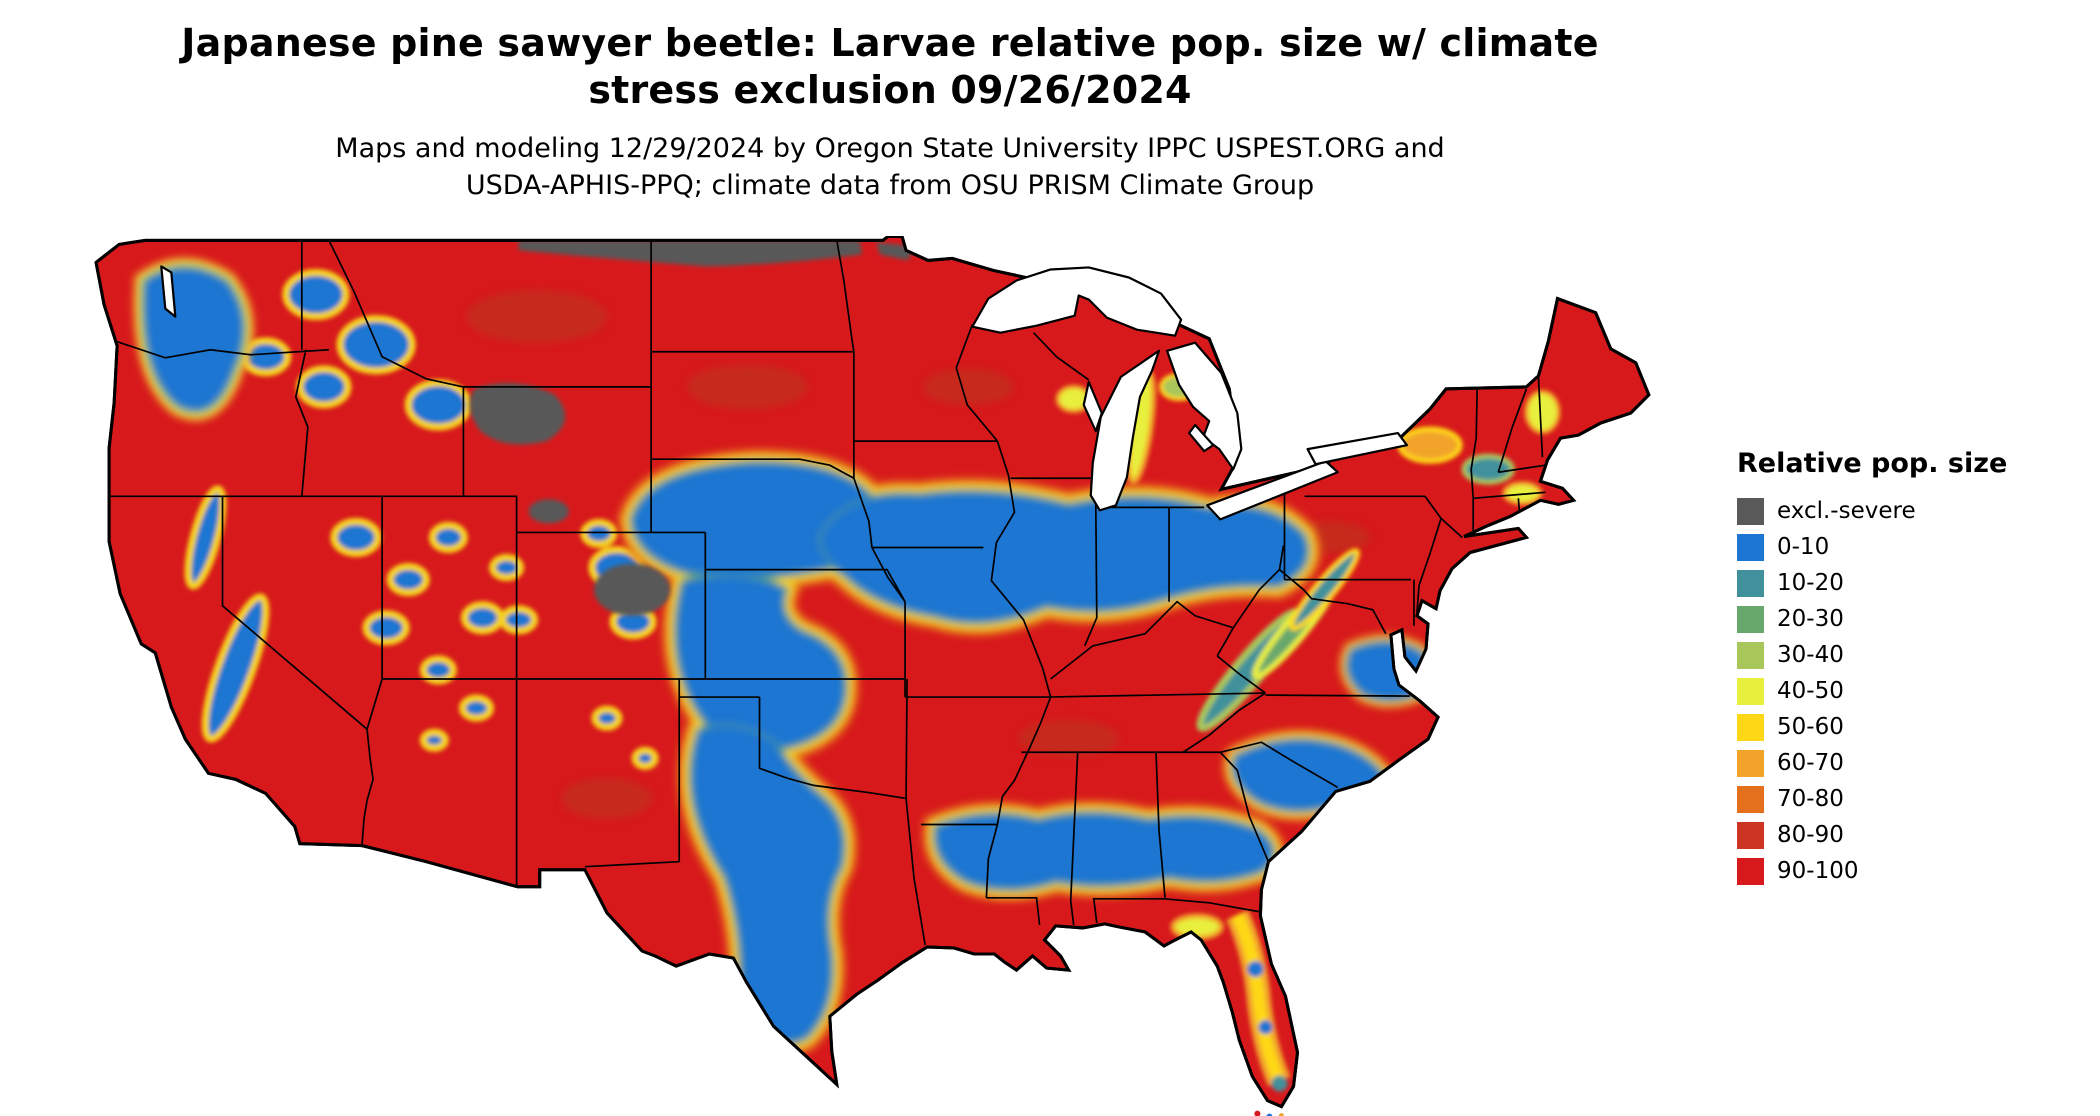 The width and height of the screenshot is (2100, 1116). I want to click on raster-excluded-severe, so click(692, 428).